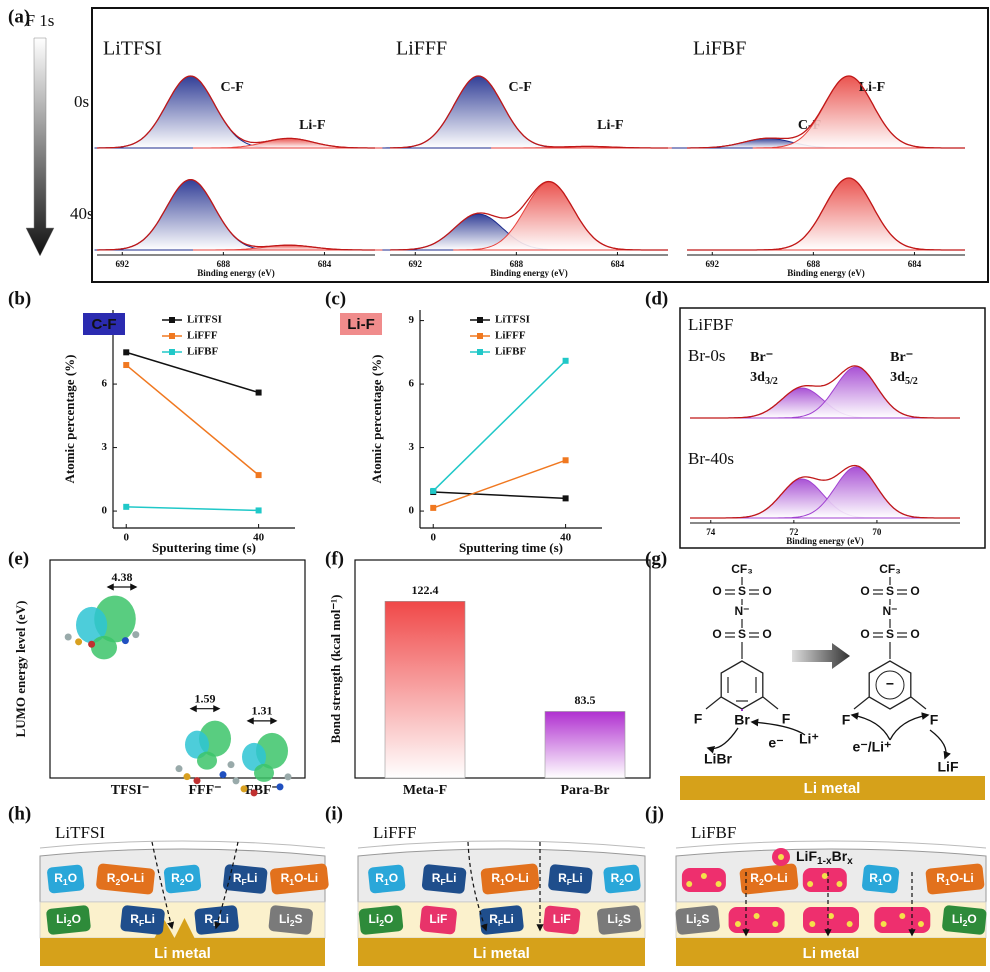 This screenshot has height=972, width=990. I want to click on bar, so click(425, 690).